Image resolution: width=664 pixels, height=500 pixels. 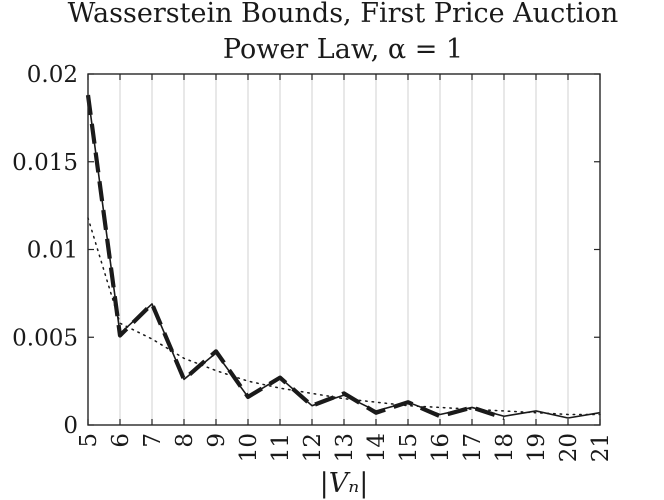 I want to click on x-tick-label: 13, so click(x=345, y=447).